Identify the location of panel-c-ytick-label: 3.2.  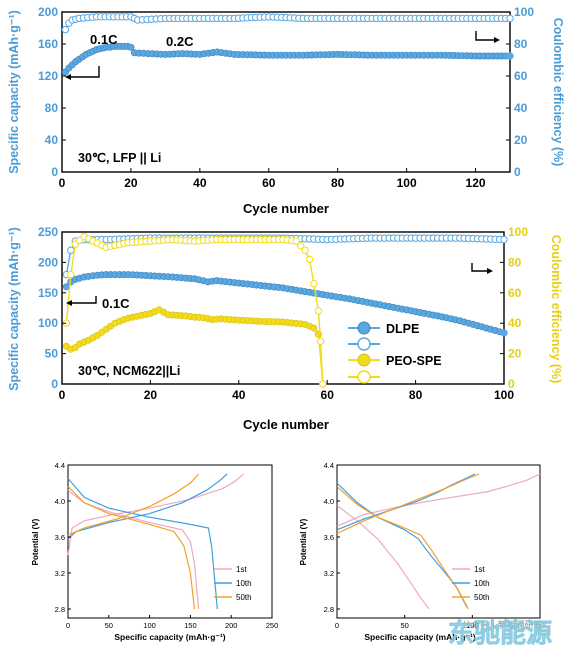
(60, 573).